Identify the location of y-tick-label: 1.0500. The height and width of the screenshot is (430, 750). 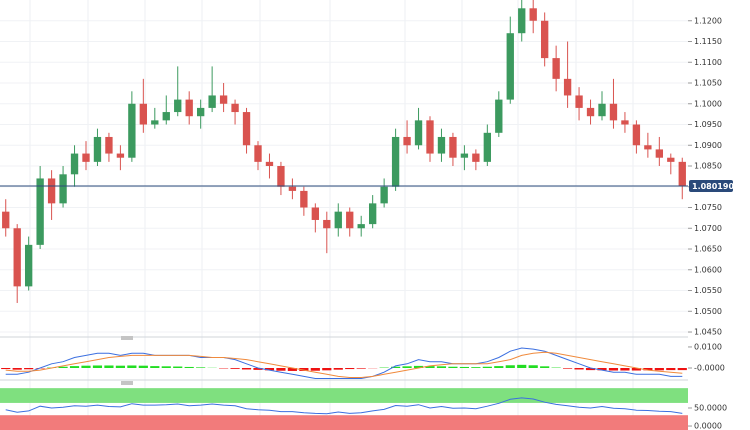
(708, 311).